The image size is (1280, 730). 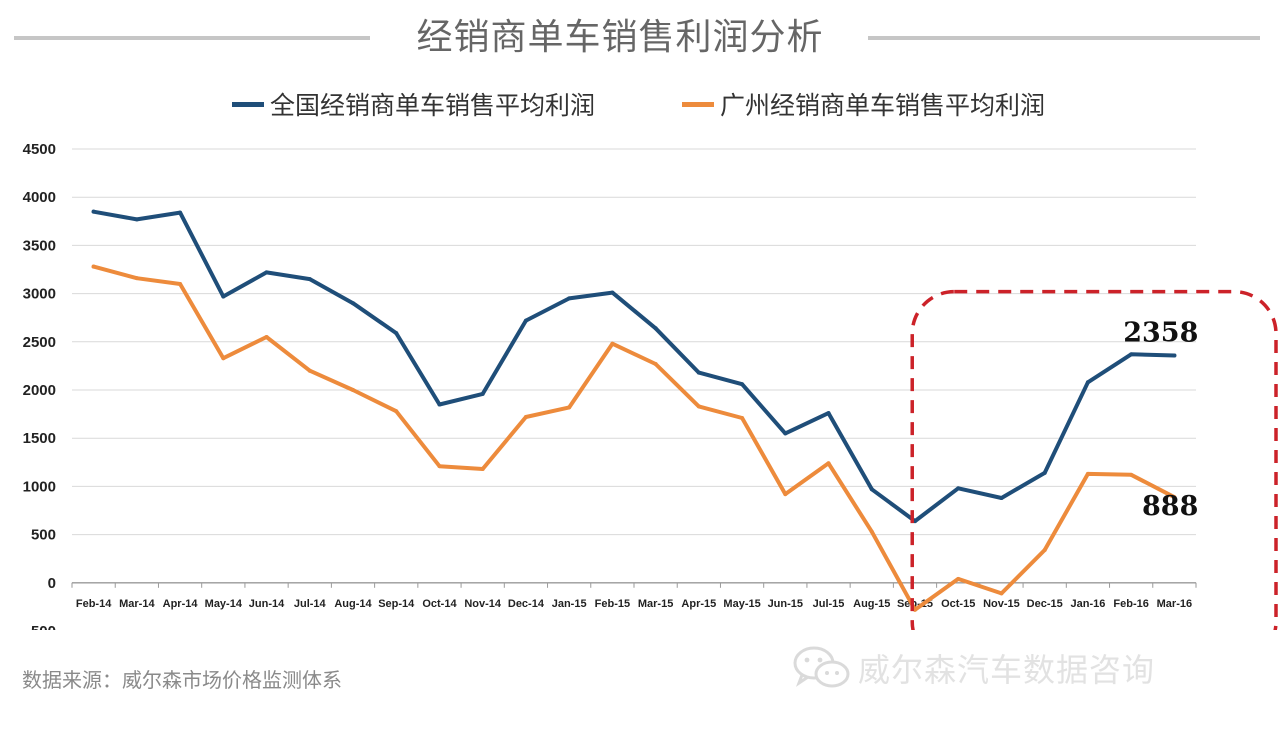 I want to click on x-tick-label: Jun-15, so click(x=785, y=604).